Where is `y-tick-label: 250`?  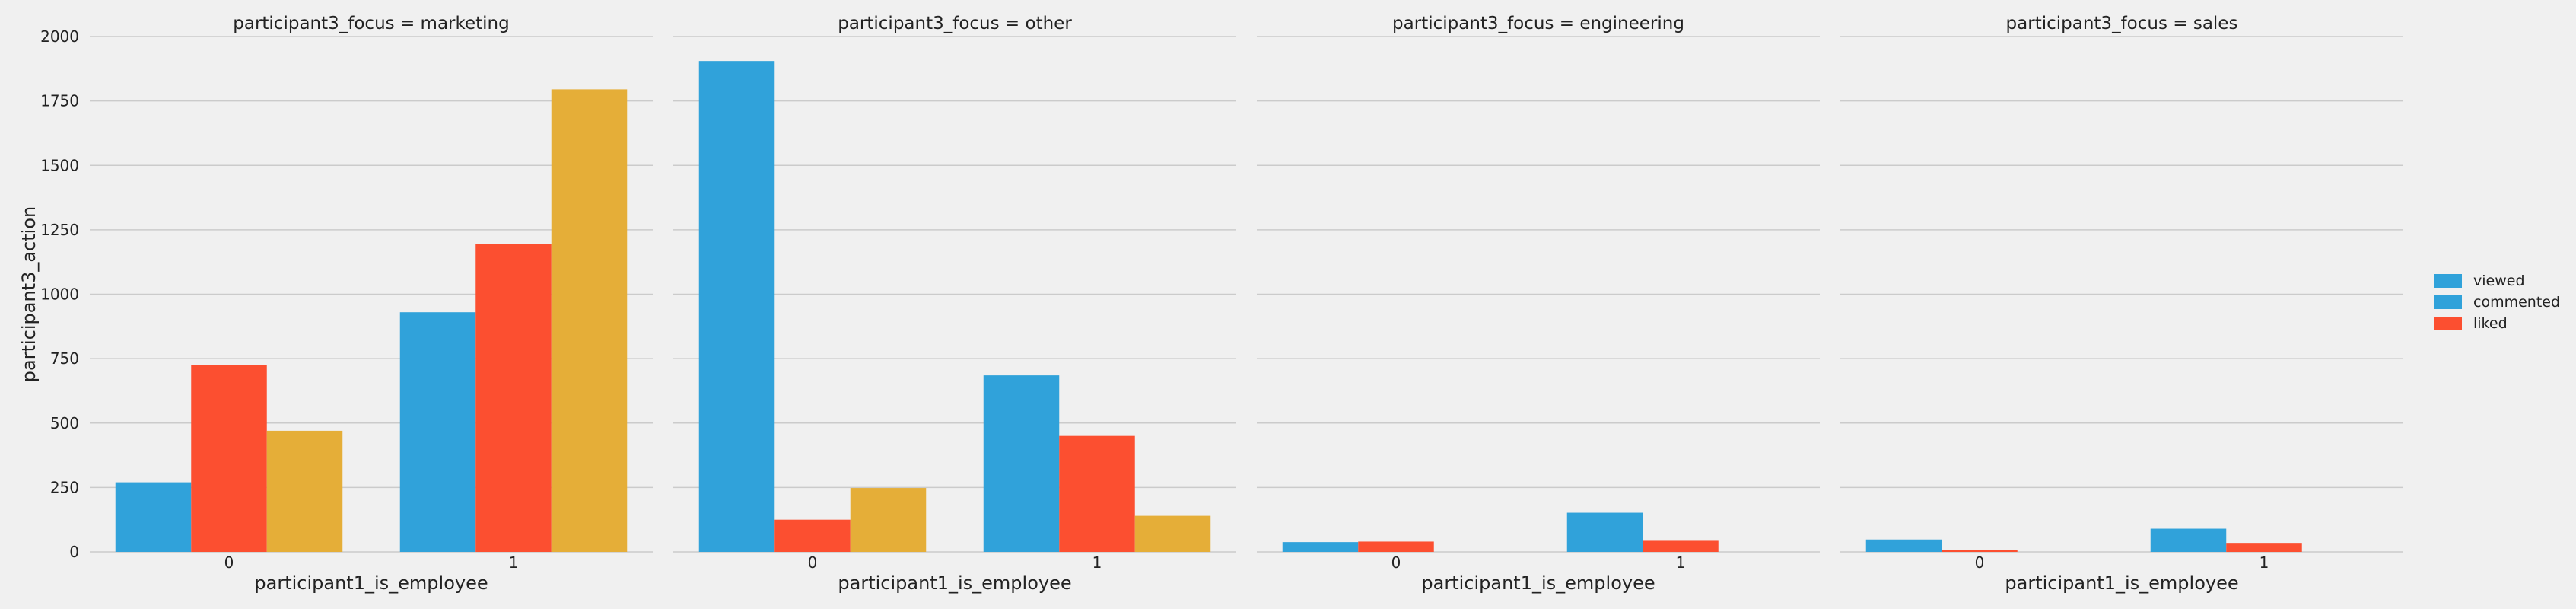 y-tick-label: 250 is located at coordinates (64, 487).